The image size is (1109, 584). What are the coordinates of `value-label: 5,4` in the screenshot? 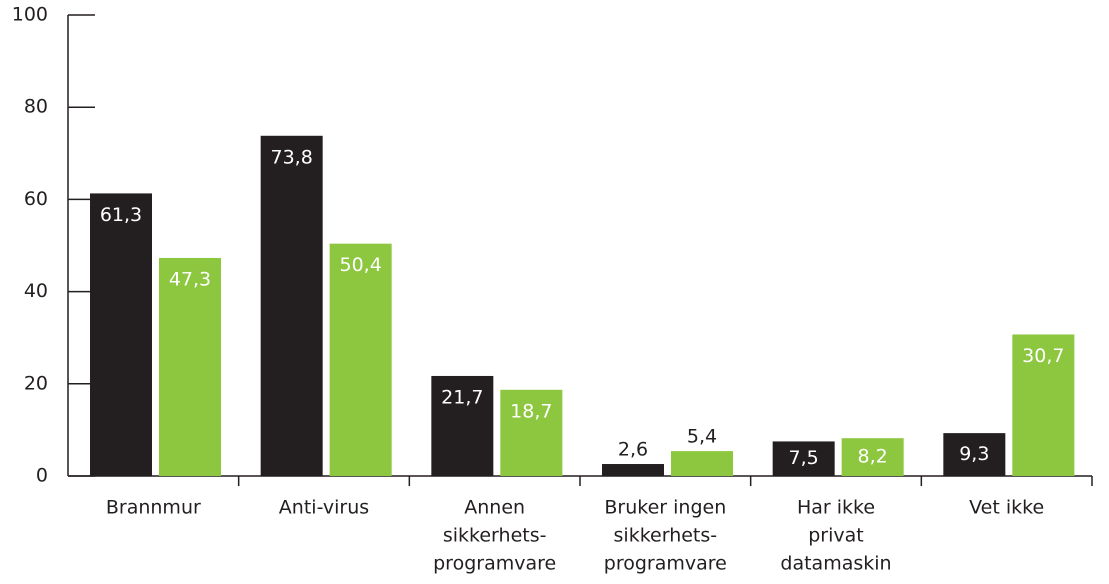 It's located at (702, 437).